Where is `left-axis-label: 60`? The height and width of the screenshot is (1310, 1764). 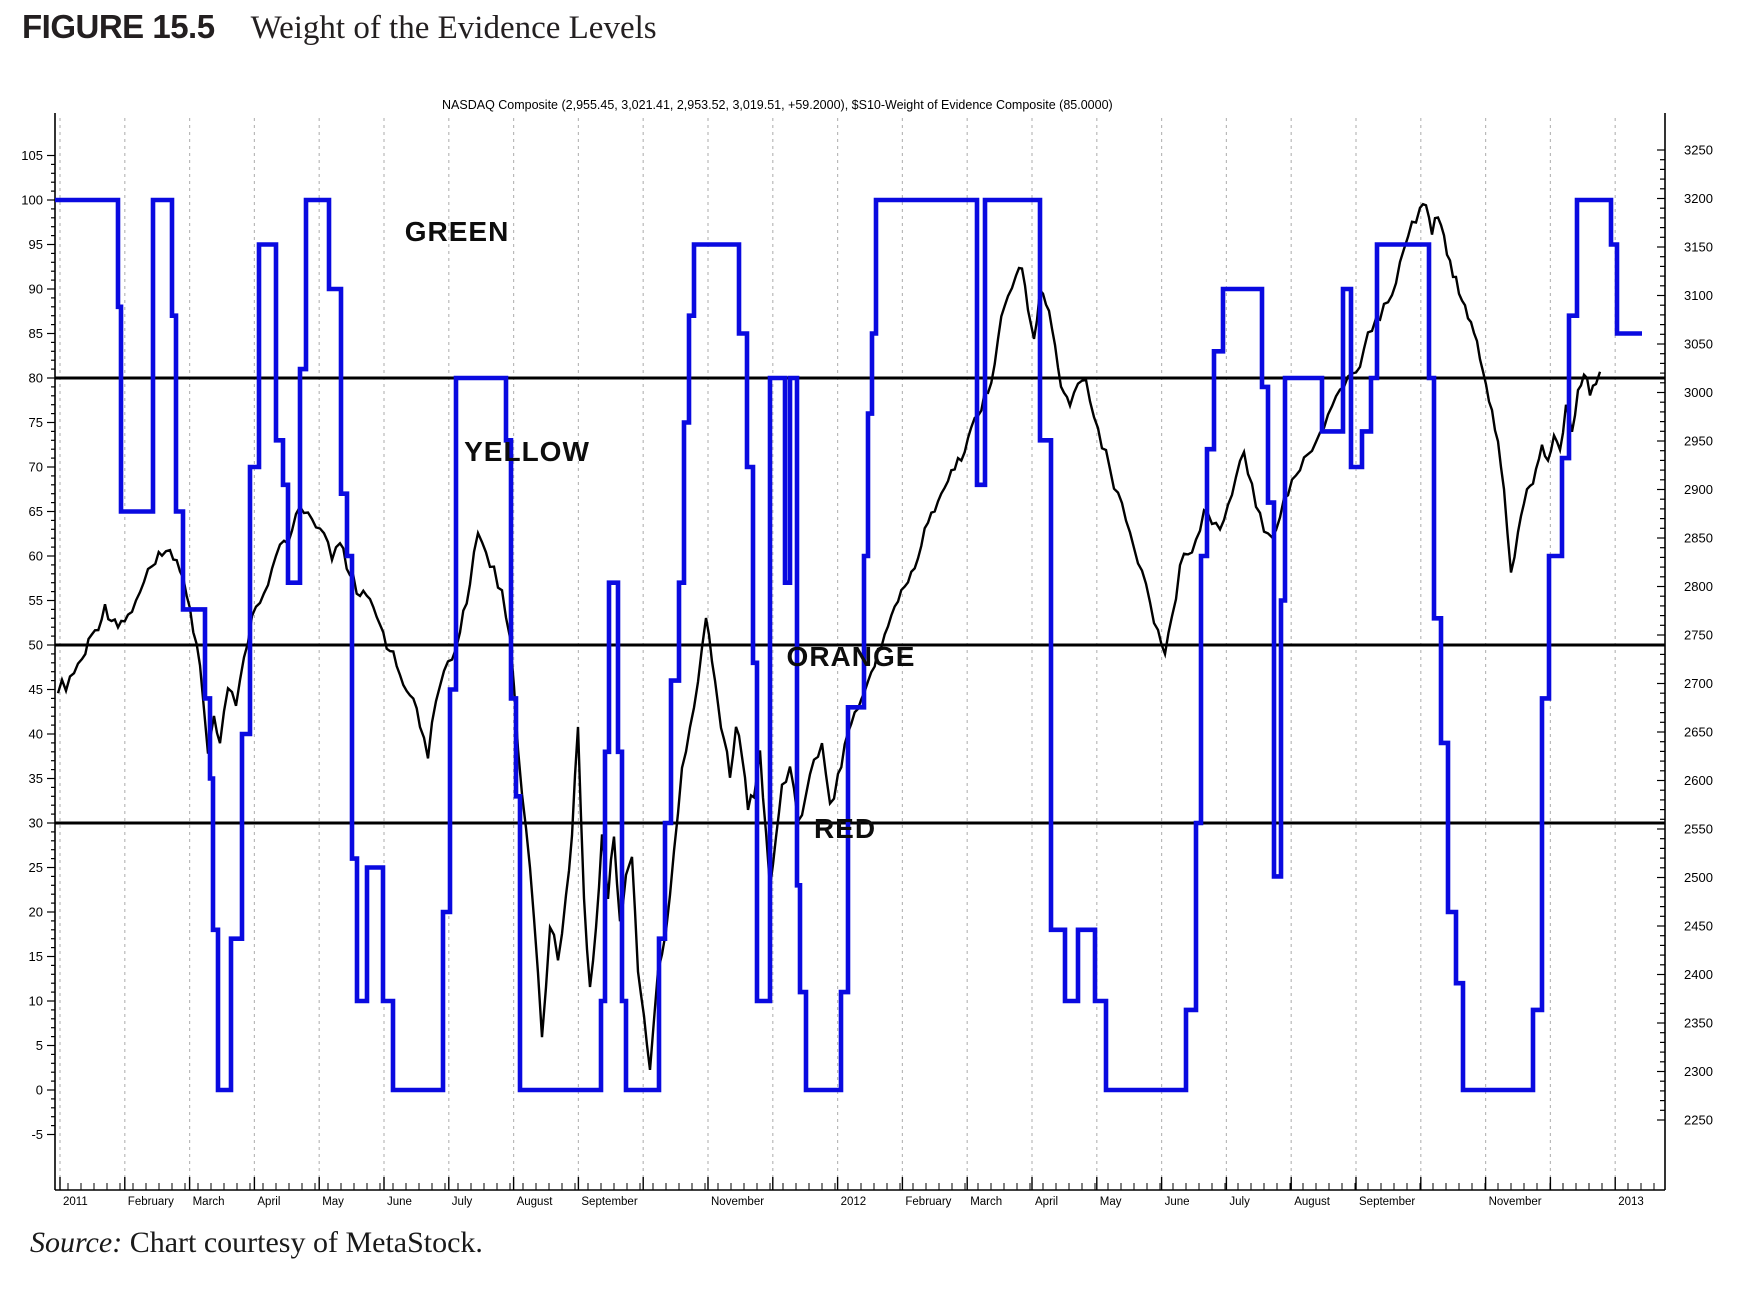
left-axis-label: 60 is located at coordinates (36, 556).